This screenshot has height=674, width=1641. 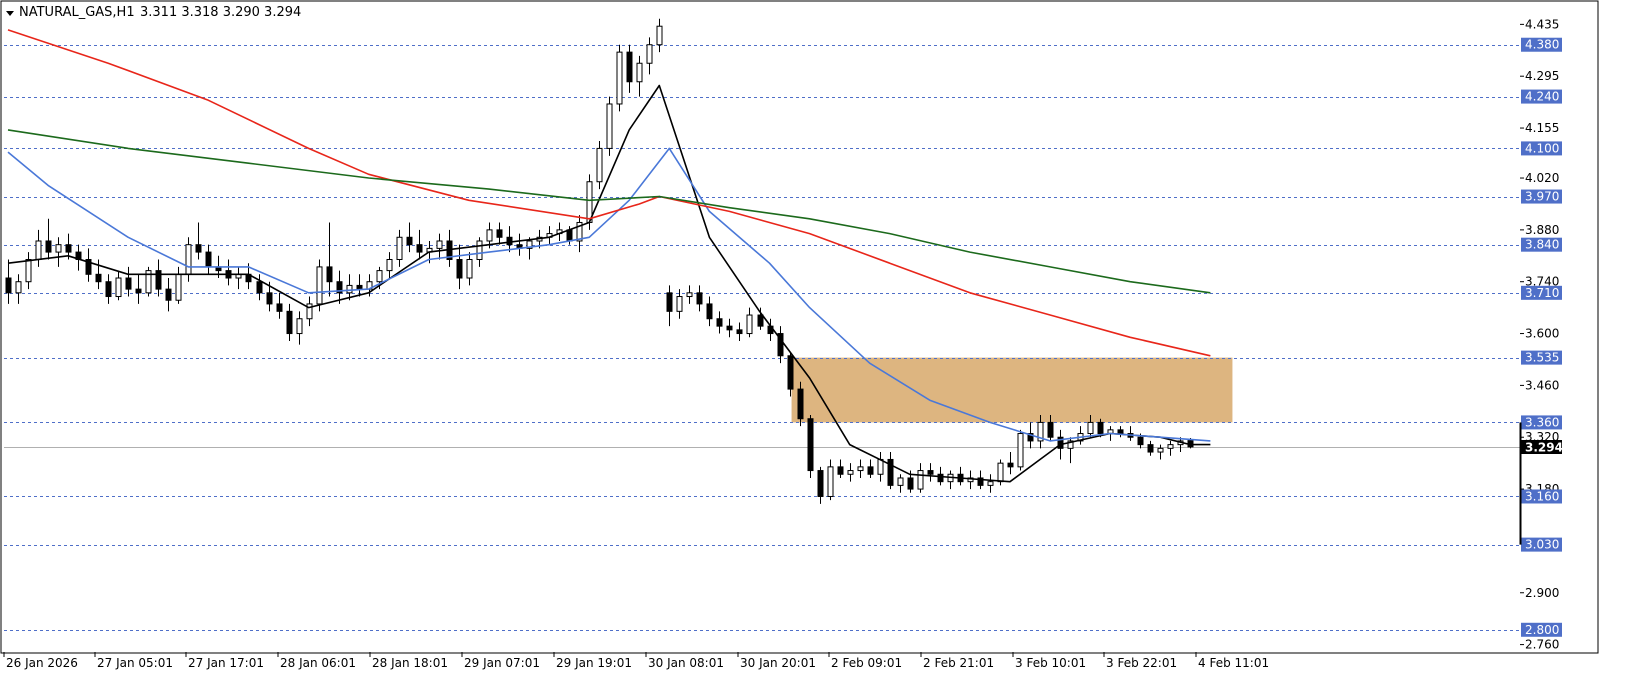 I want to click on supply-zone, so click(x=1012, y=390).